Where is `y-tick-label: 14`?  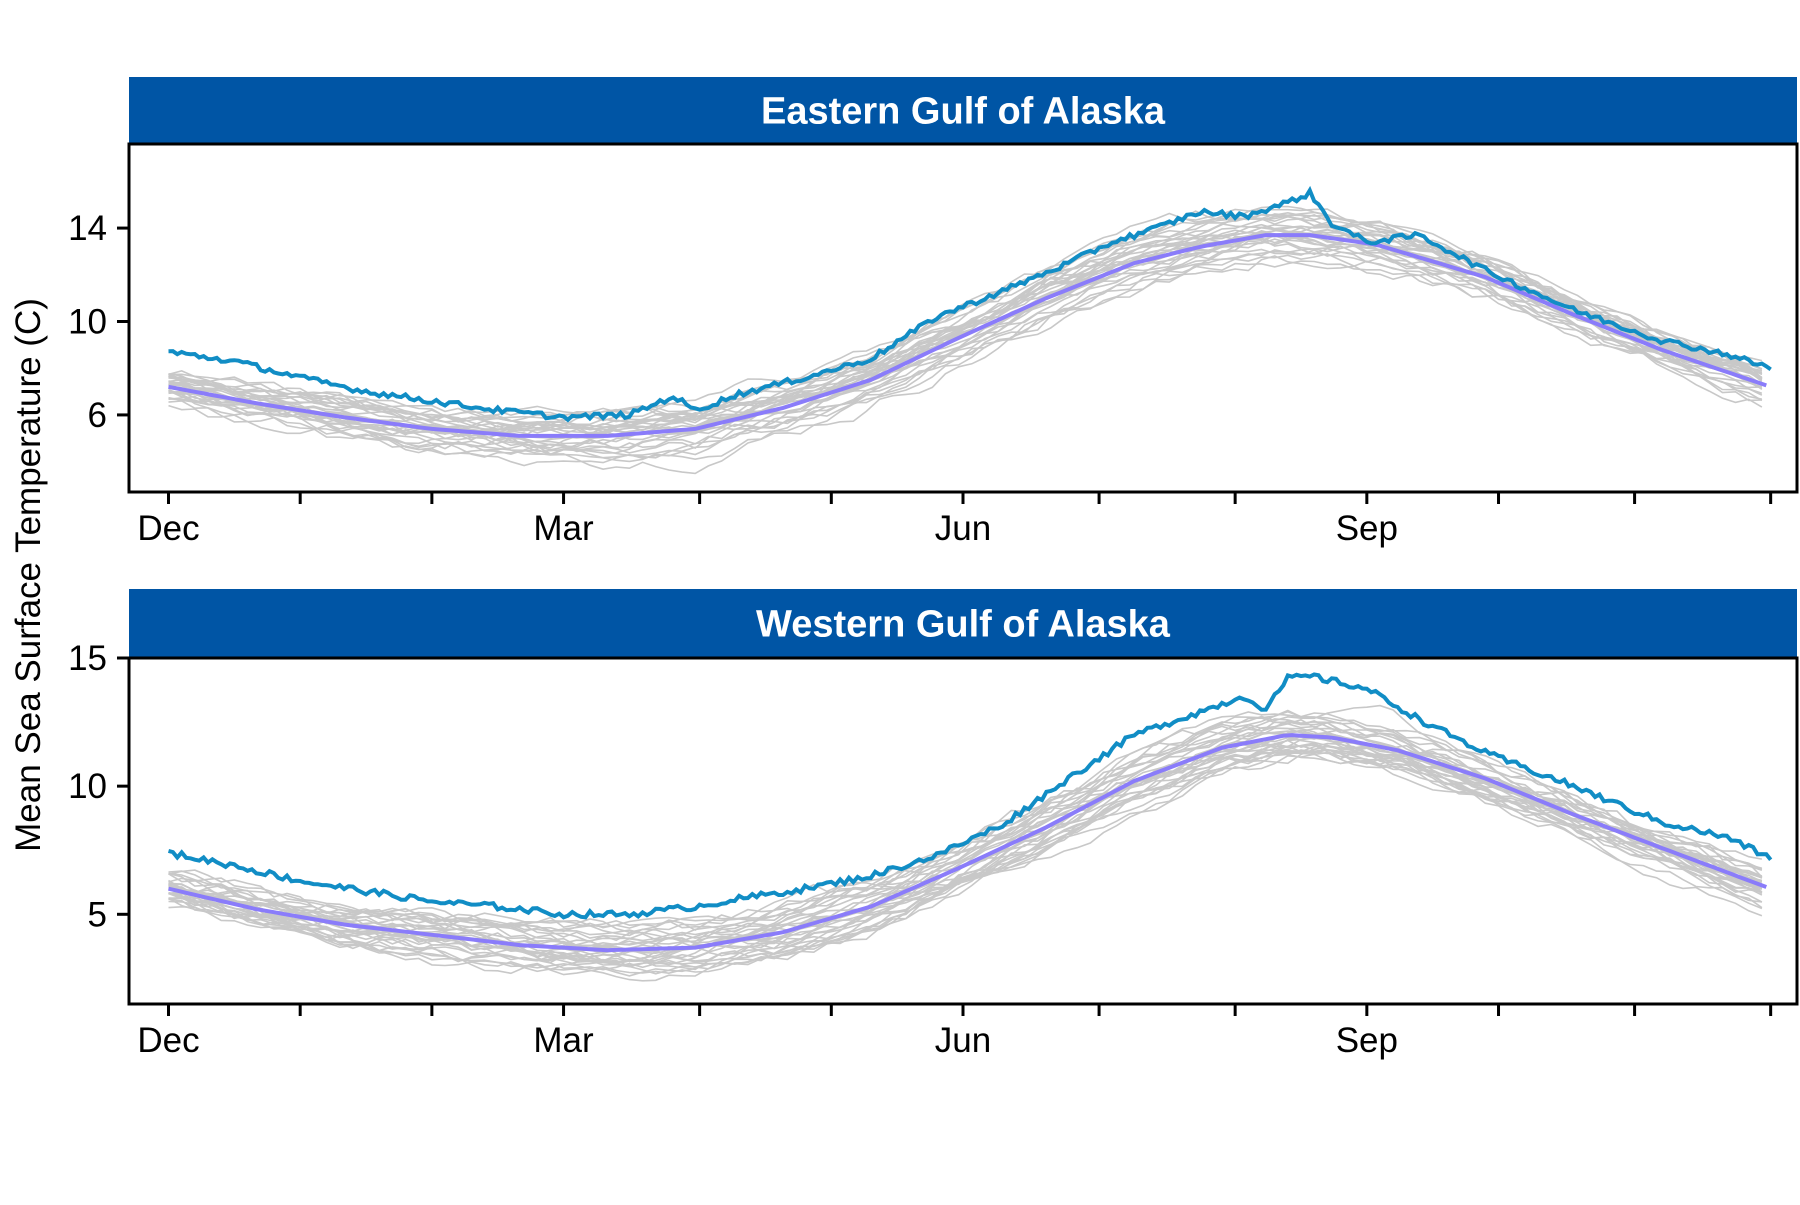
y-tick-label: 14 is located at coordinates (87, 228).